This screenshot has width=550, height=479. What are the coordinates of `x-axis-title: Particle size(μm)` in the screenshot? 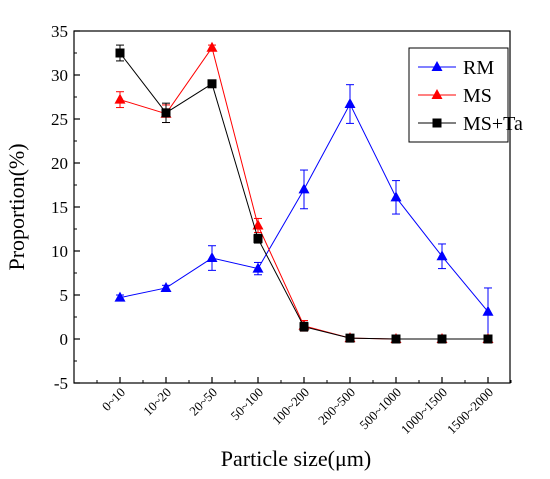 It's located at (296, 458).